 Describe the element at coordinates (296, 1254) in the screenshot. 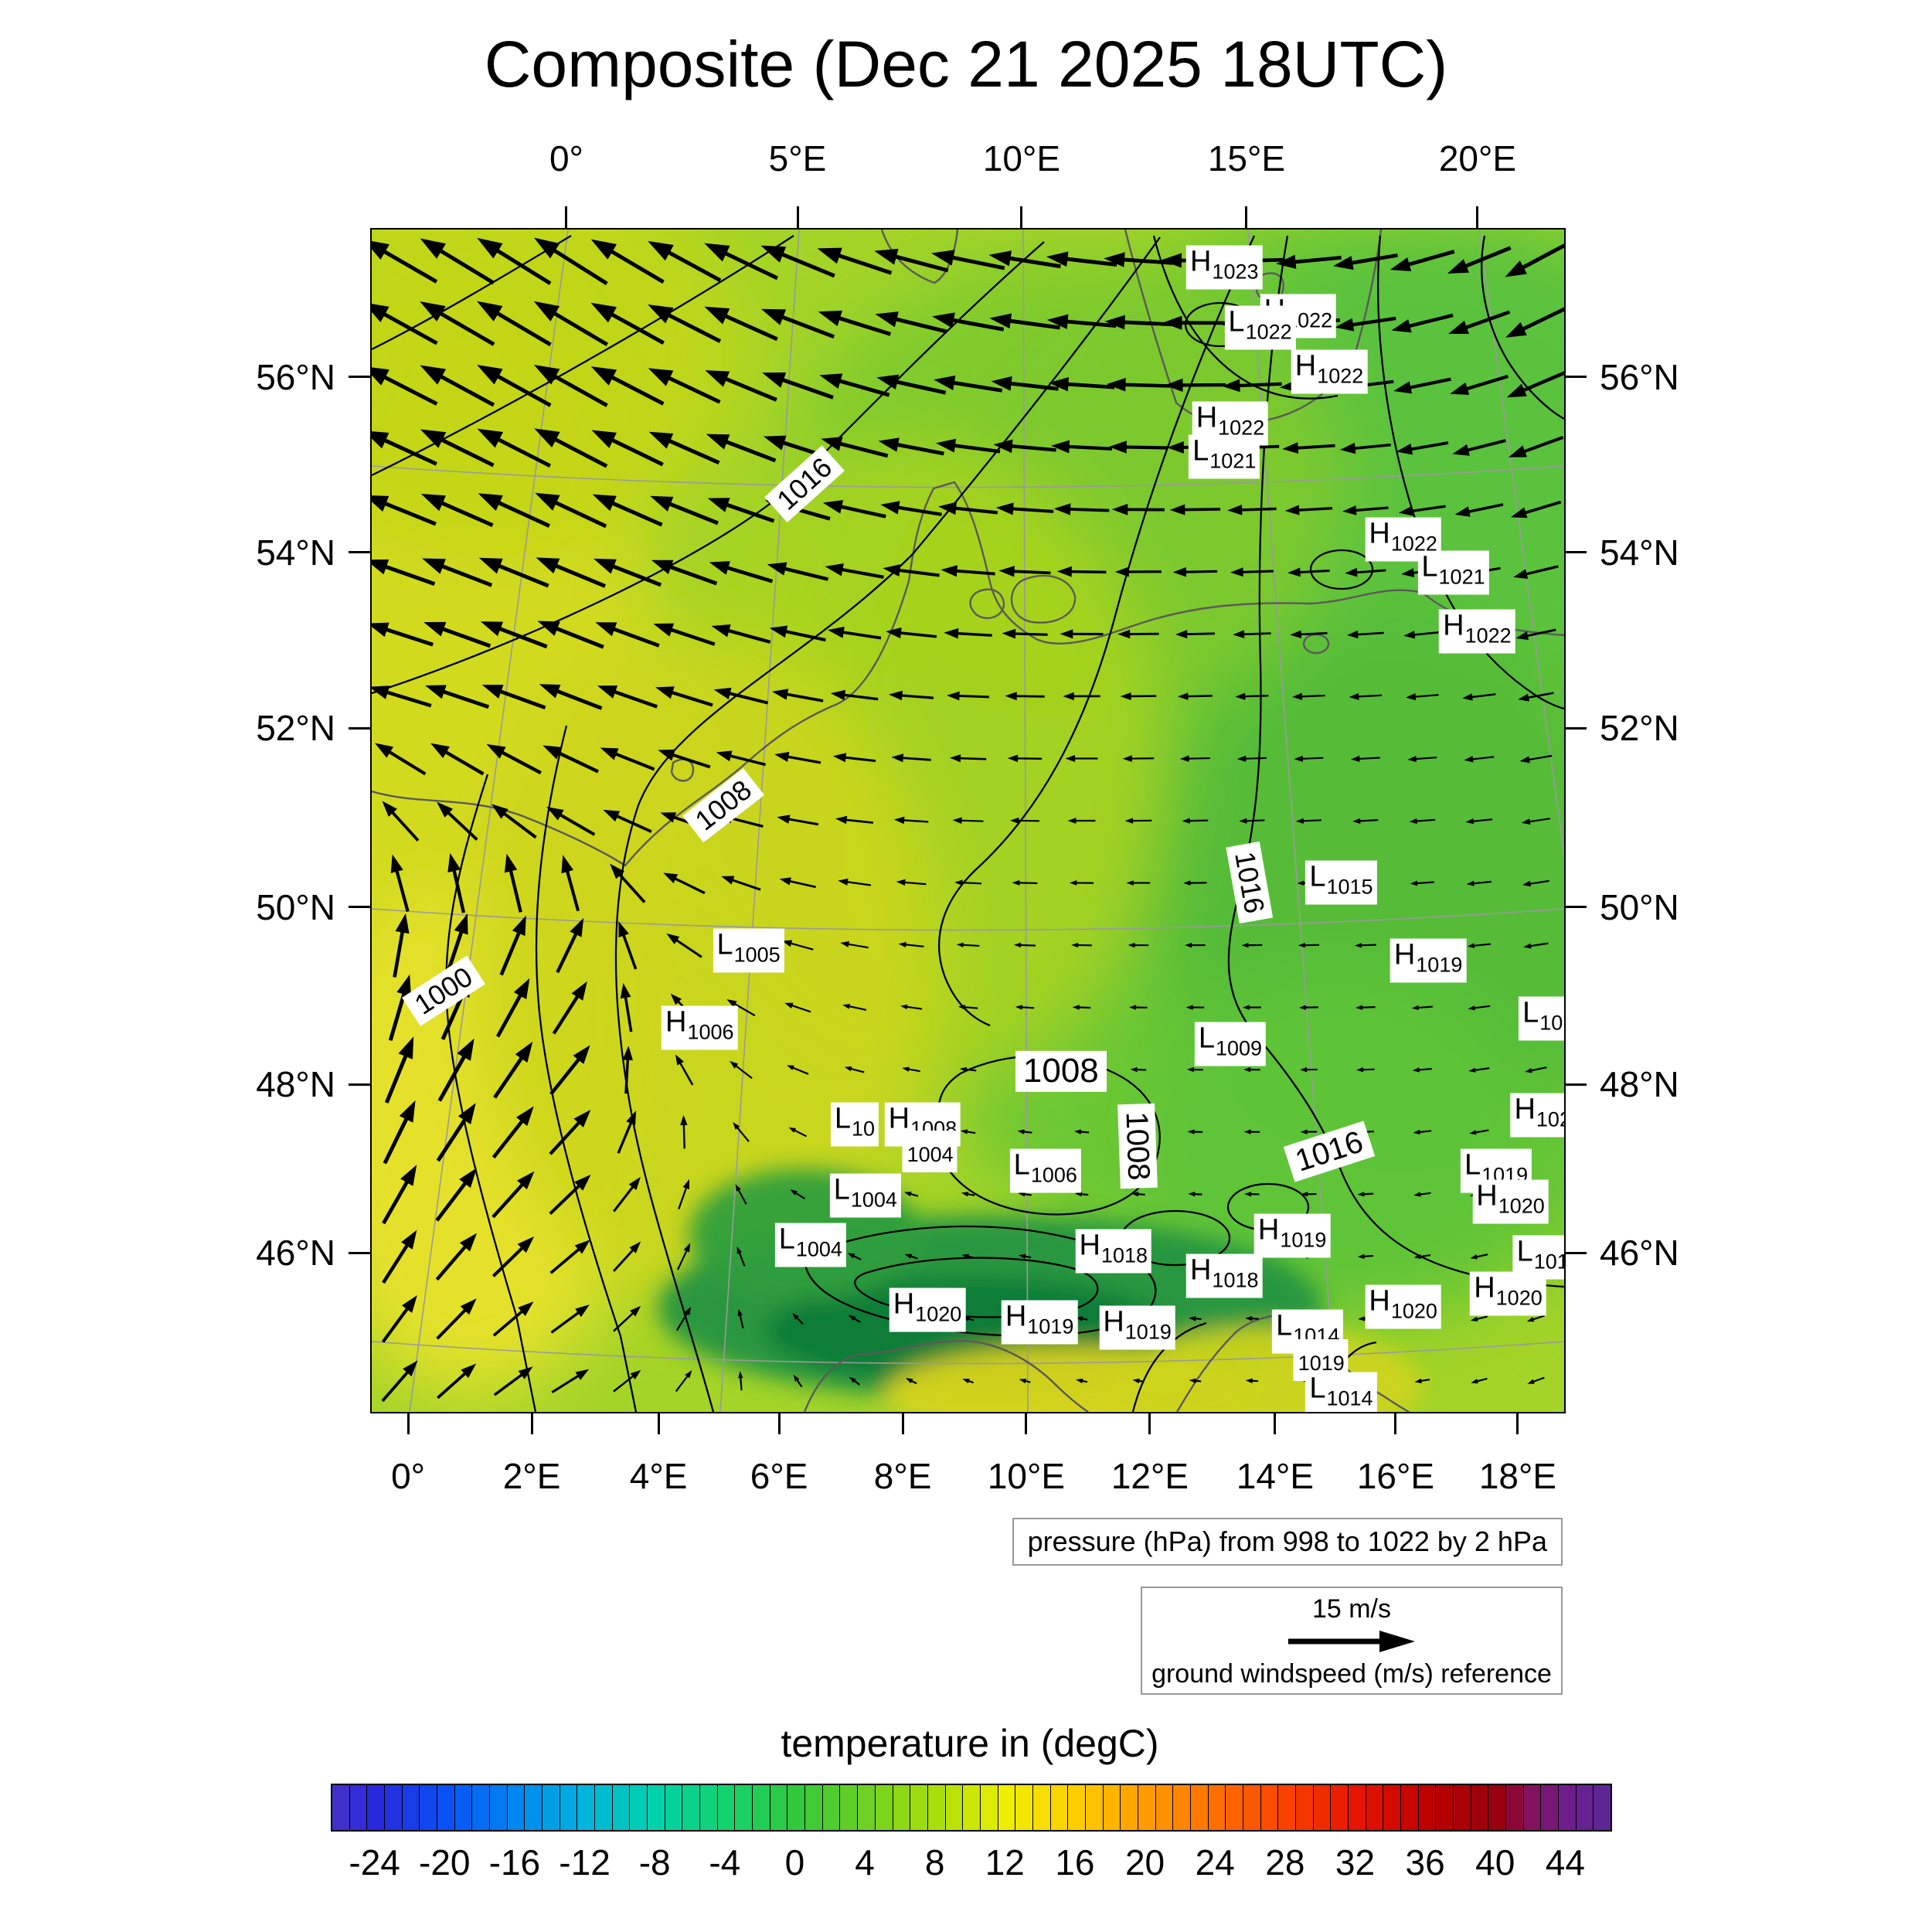

I see `axis-label-left: 46°N` at that location.